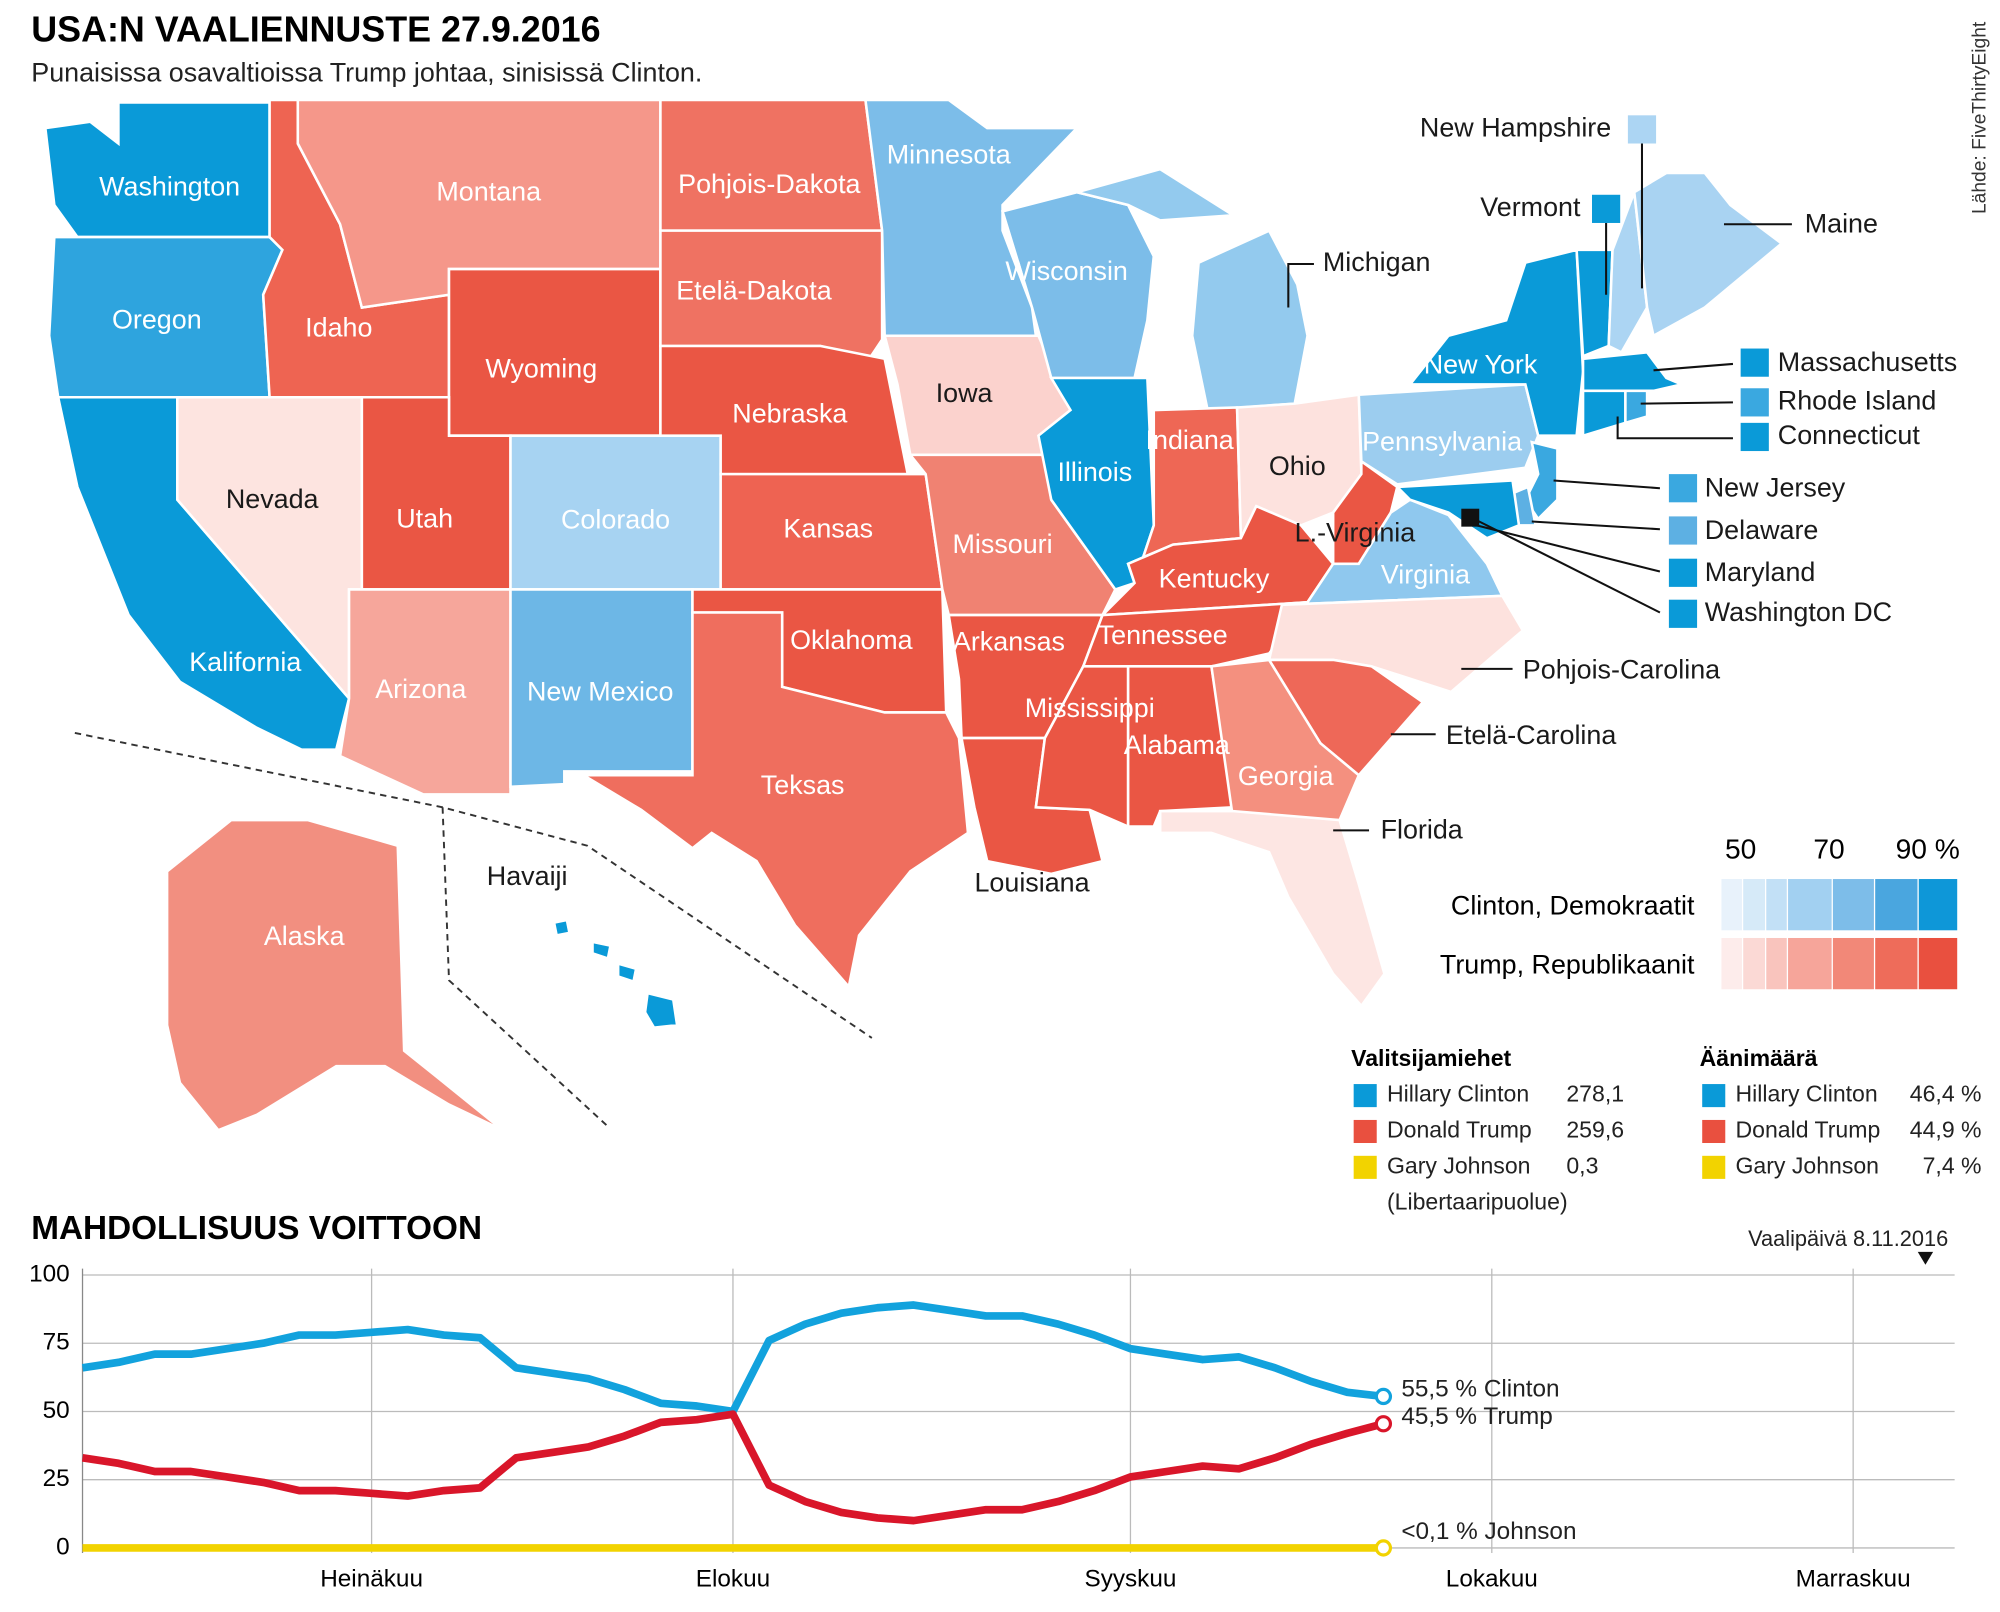 The image size is (2000, 1612). Describe the element at coordinates (1431, 1058) in the screenshot. I see `table-title: Valitsijamiehet` at that location.